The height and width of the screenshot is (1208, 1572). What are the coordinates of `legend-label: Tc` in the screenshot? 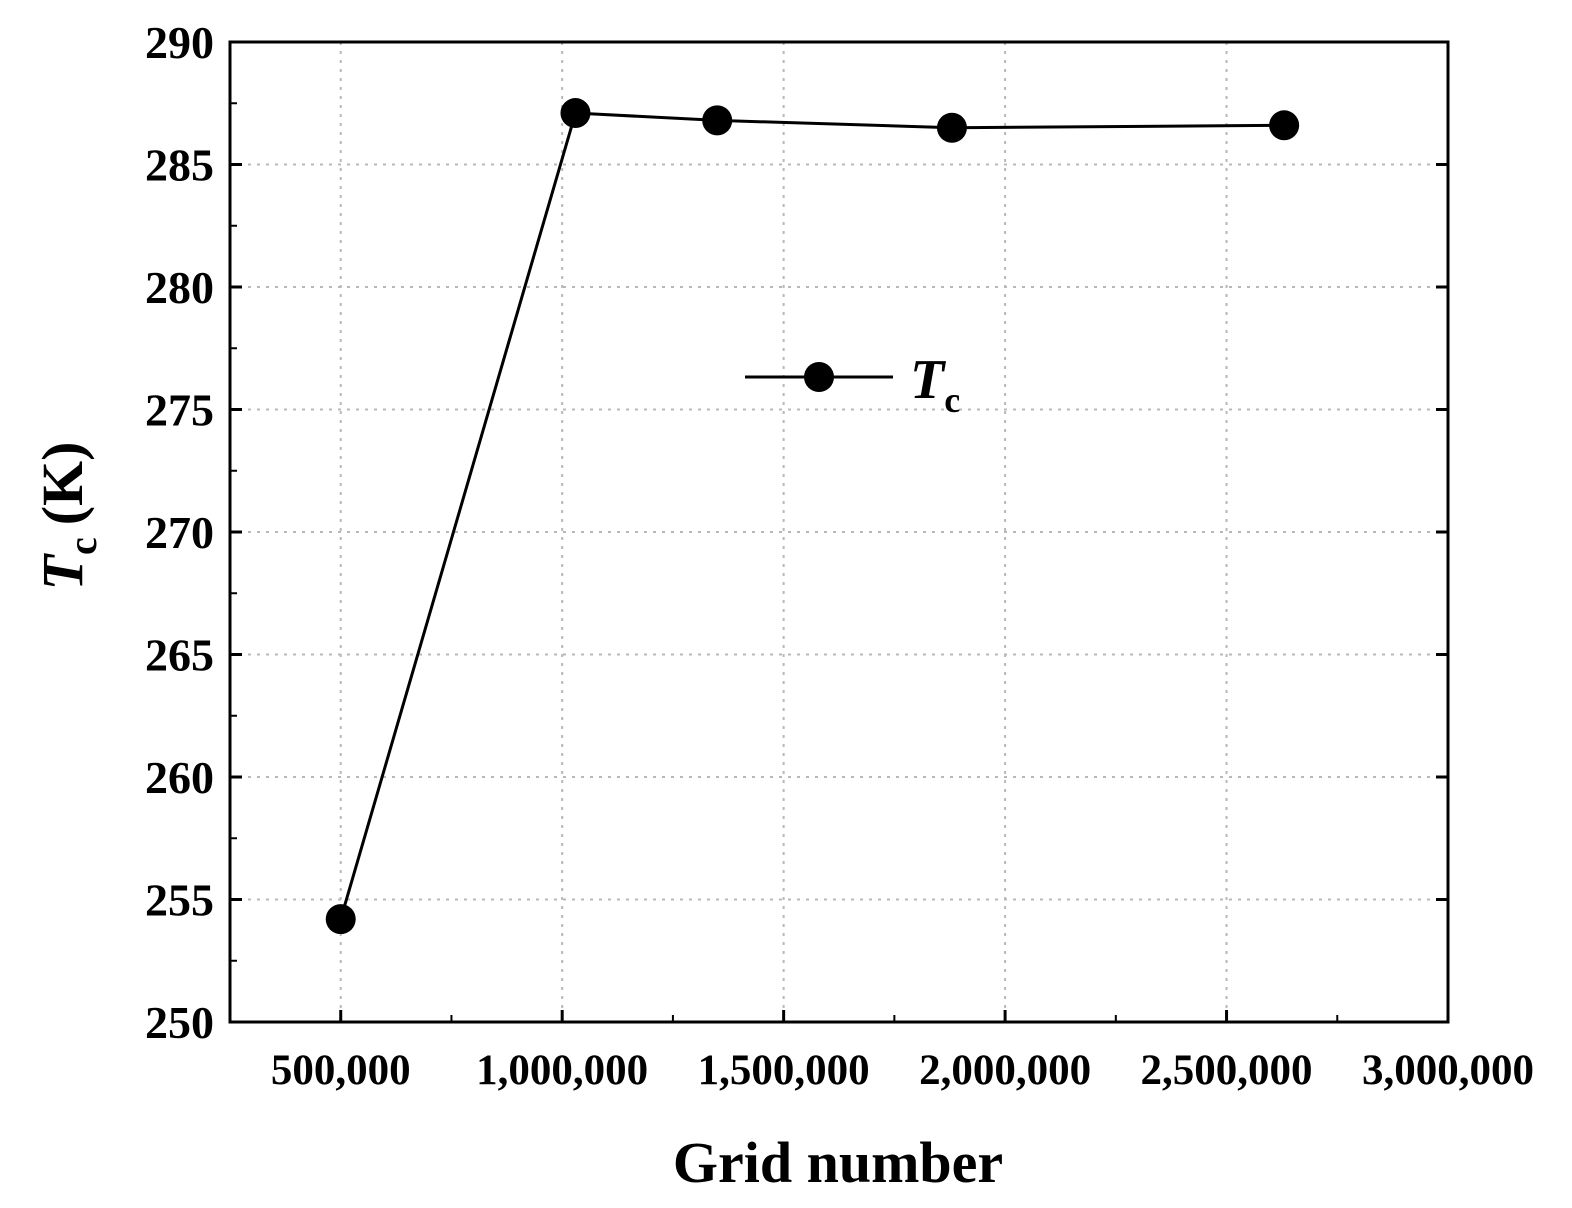 It's located at (935, 384).